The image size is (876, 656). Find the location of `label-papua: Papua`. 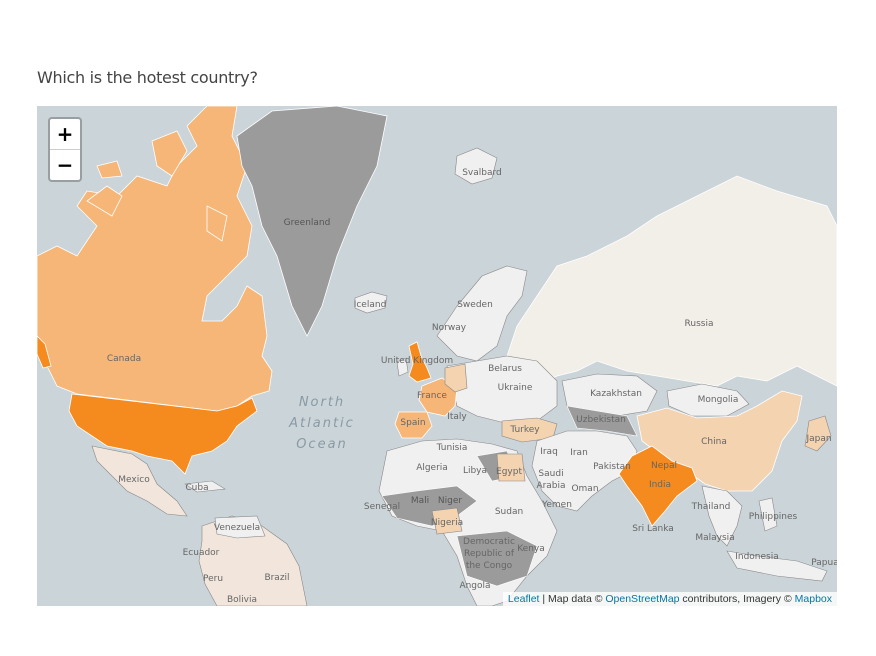

label-papua: Papua is located at coordinates (824, 563).